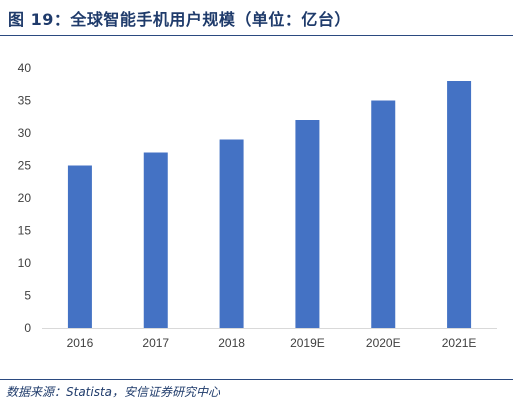 This screenshot has height=402, width=513. What do you see at coordinates (155, 240) in the screenshot?
I see `bar-2017` at bounding box center [155, 240].